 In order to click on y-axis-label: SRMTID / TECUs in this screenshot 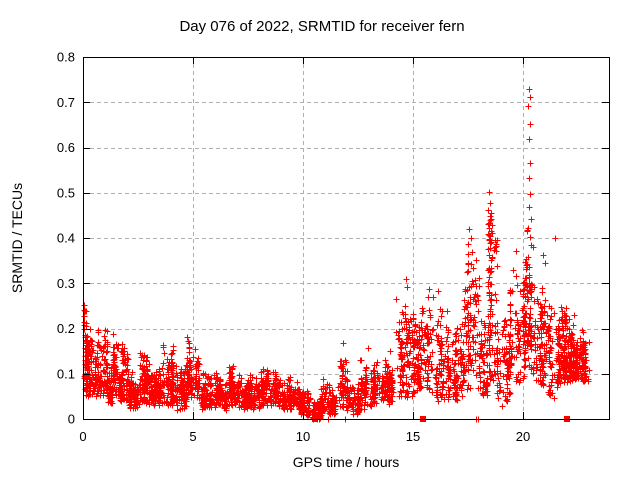, I will do `click(17, 238)`.